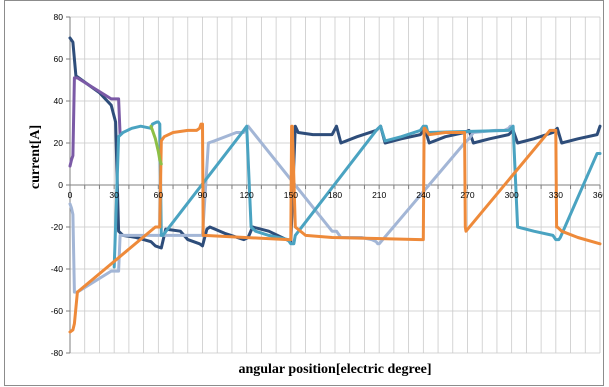  What do you see at coordinates (57, 311) in the screenshot?
I see `y-tick-label: -60` at bounding box center [57, 311].